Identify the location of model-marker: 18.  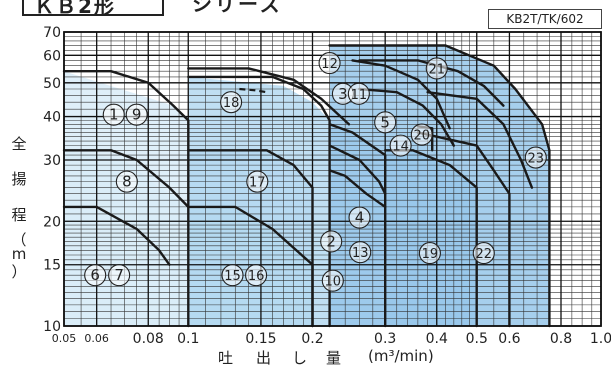
(231, 102).